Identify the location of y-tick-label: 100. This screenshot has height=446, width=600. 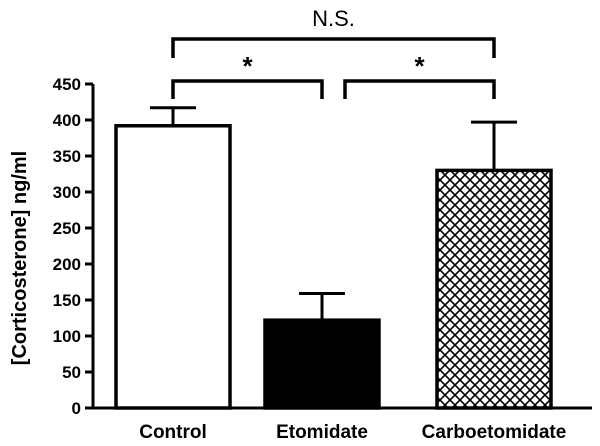
(67, 336).